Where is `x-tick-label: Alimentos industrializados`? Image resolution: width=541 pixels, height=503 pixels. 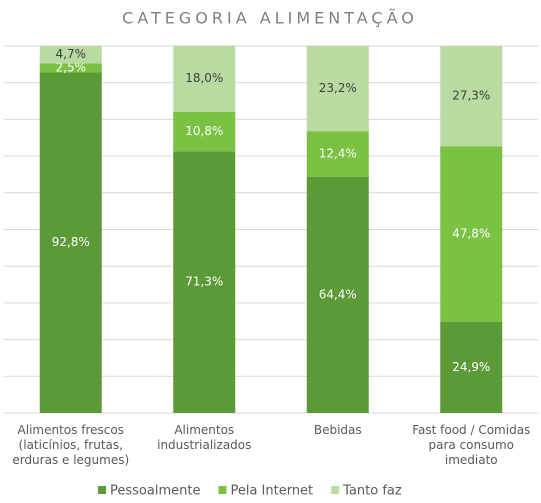 x-tick-label: Alimentos industrializados is located at coordinates (204, 437).